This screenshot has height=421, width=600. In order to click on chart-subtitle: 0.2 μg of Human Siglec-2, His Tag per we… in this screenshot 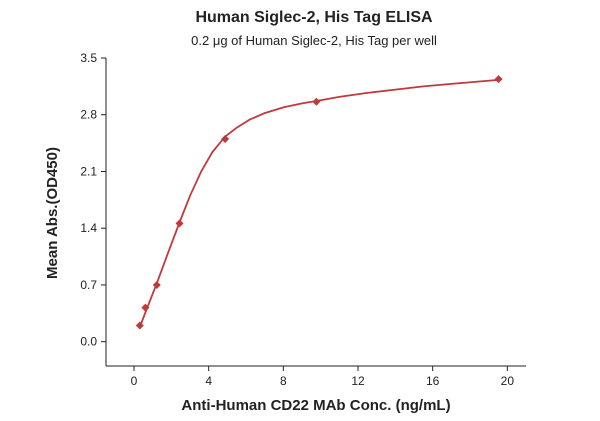, I will do `click(314, 40)`.